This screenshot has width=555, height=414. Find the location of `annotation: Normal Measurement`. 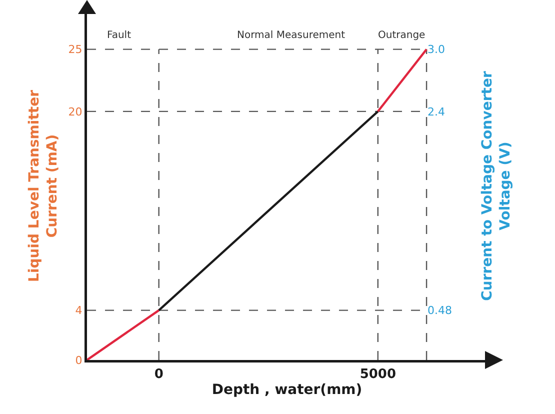

annotation: Normal Measurement is located at coordinates (291, 35).